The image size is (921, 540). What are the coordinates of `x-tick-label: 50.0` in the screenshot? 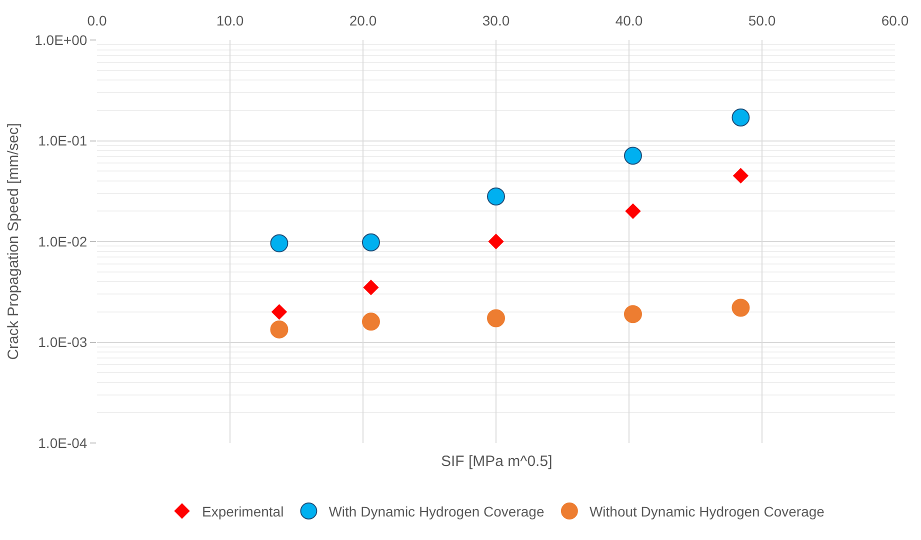 It's located at (762, 20).